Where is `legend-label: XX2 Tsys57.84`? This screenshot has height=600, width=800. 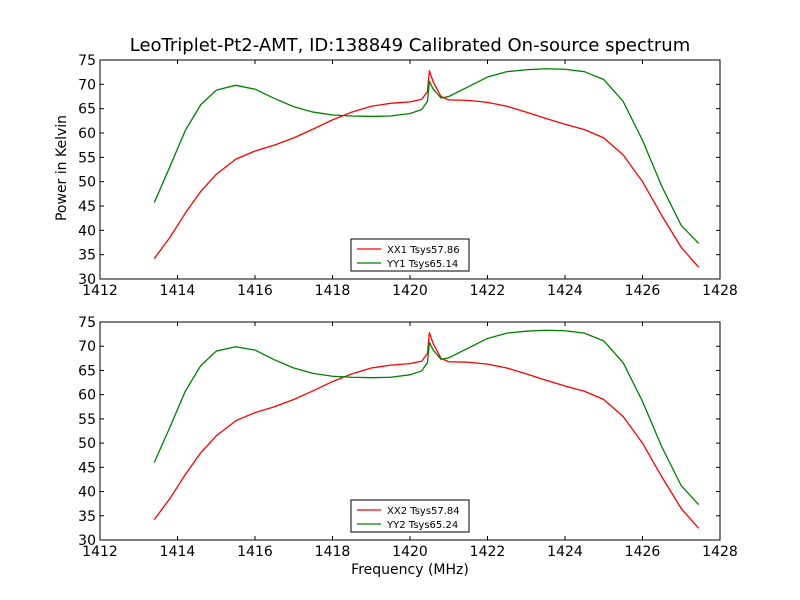 legend-label: XX2 Tsys57.84 is located at coordinates (423, 511).